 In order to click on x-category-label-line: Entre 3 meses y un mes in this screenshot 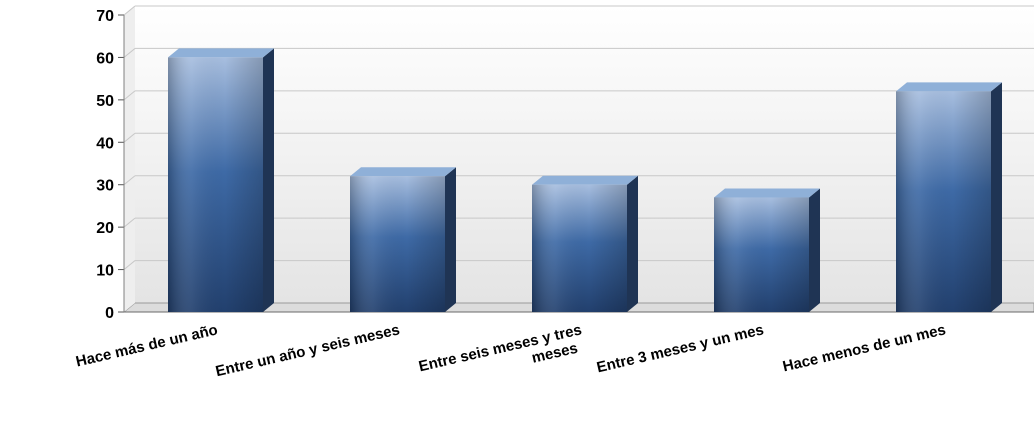, I will do `click(680, 348)`.